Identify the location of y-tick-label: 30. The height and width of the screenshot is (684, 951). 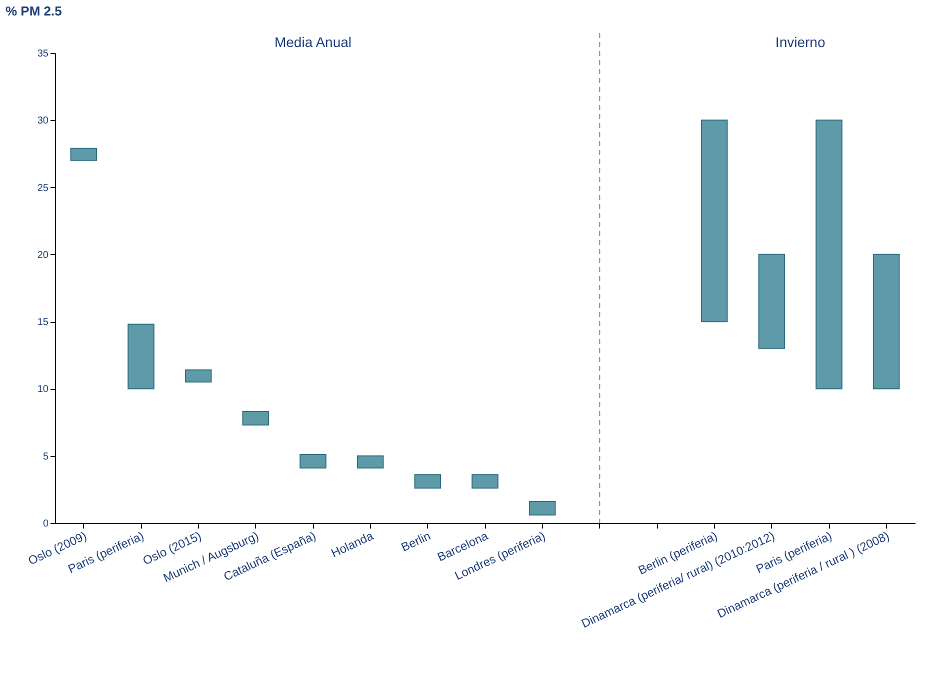
(43, 121).